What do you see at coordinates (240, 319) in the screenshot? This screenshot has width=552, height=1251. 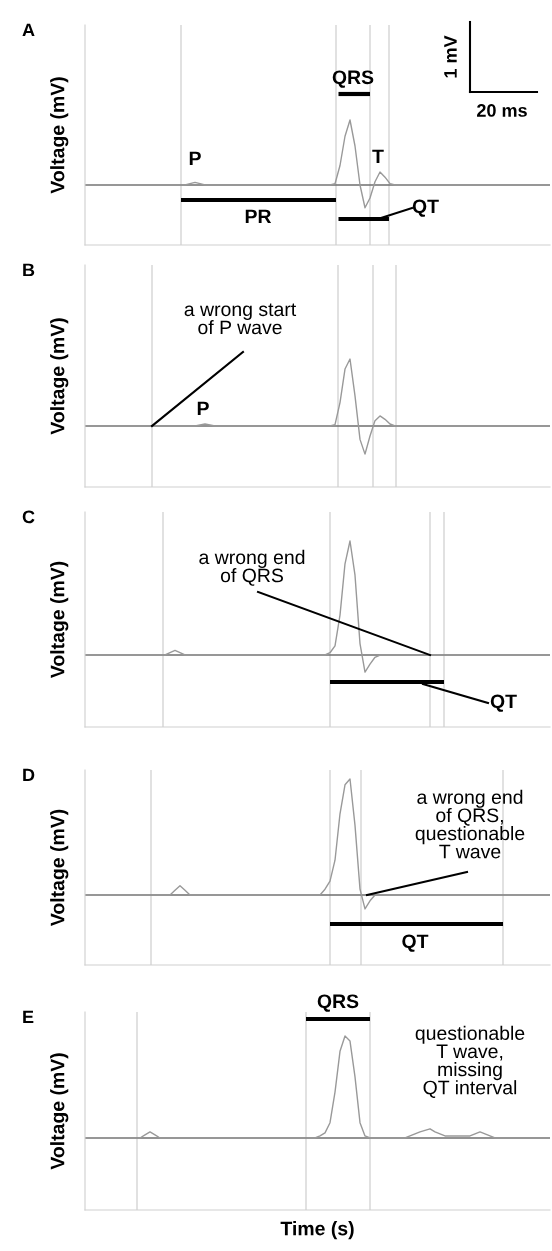 I see `text: a wrong start of P wave` at bounding box center [240, 319].